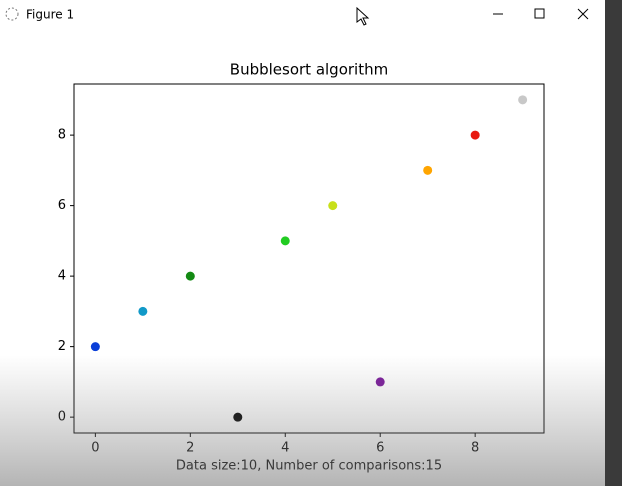  Describe the element at coordinates (190, 448) in the screenshot. I see `x-tick-label: 2` at that location.